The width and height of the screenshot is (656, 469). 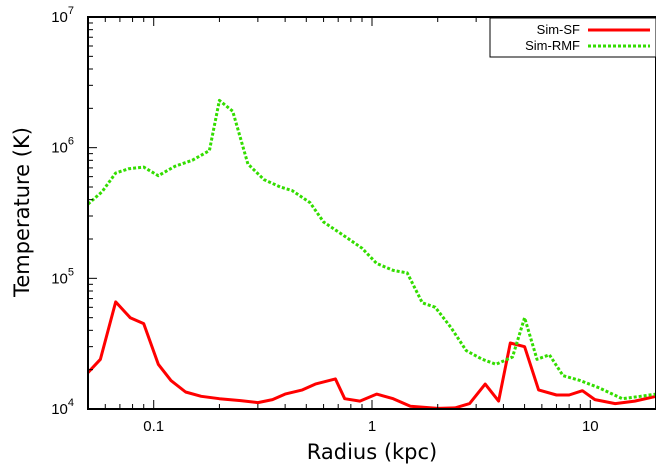 What do you see at coordinates (590, 426) in the screenshot?
I see `x-tick-label: 10` at bounding box center [590, 426].